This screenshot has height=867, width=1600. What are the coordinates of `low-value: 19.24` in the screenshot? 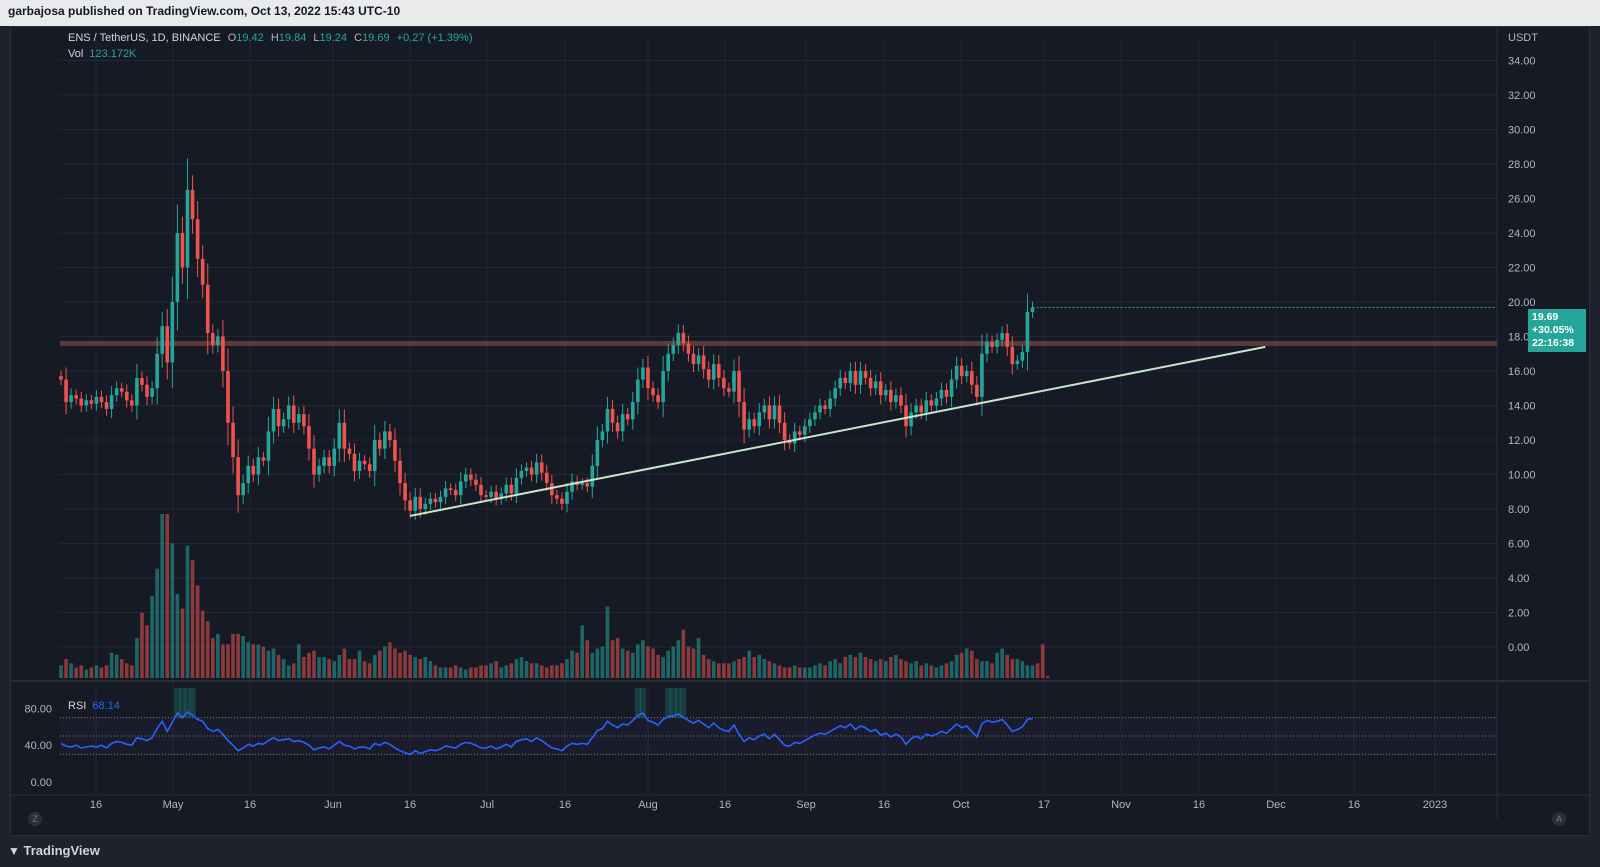 It's located at (333, 38).